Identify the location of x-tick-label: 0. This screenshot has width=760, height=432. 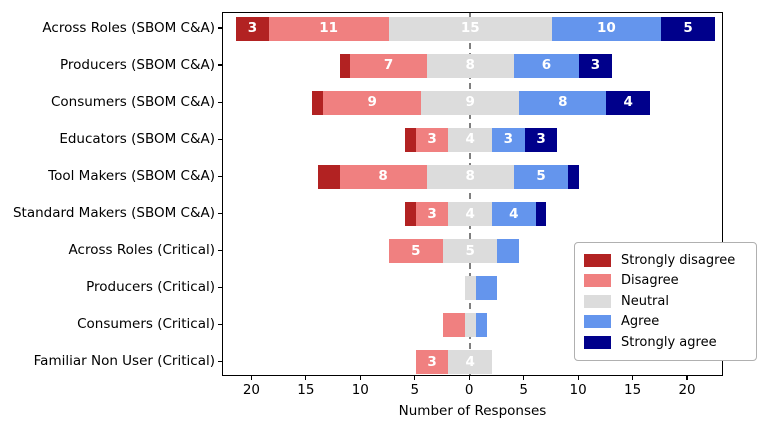
(469, 390).